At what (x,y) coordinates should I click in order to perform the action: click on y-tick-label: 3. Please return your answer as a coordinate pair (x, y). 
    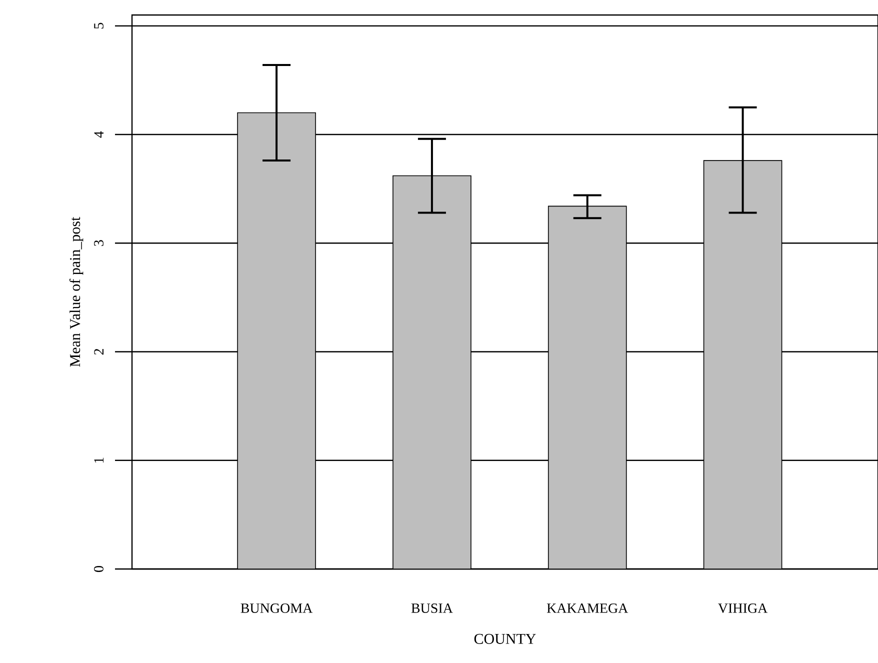
    Looking at the image, I should click on (99, 243).